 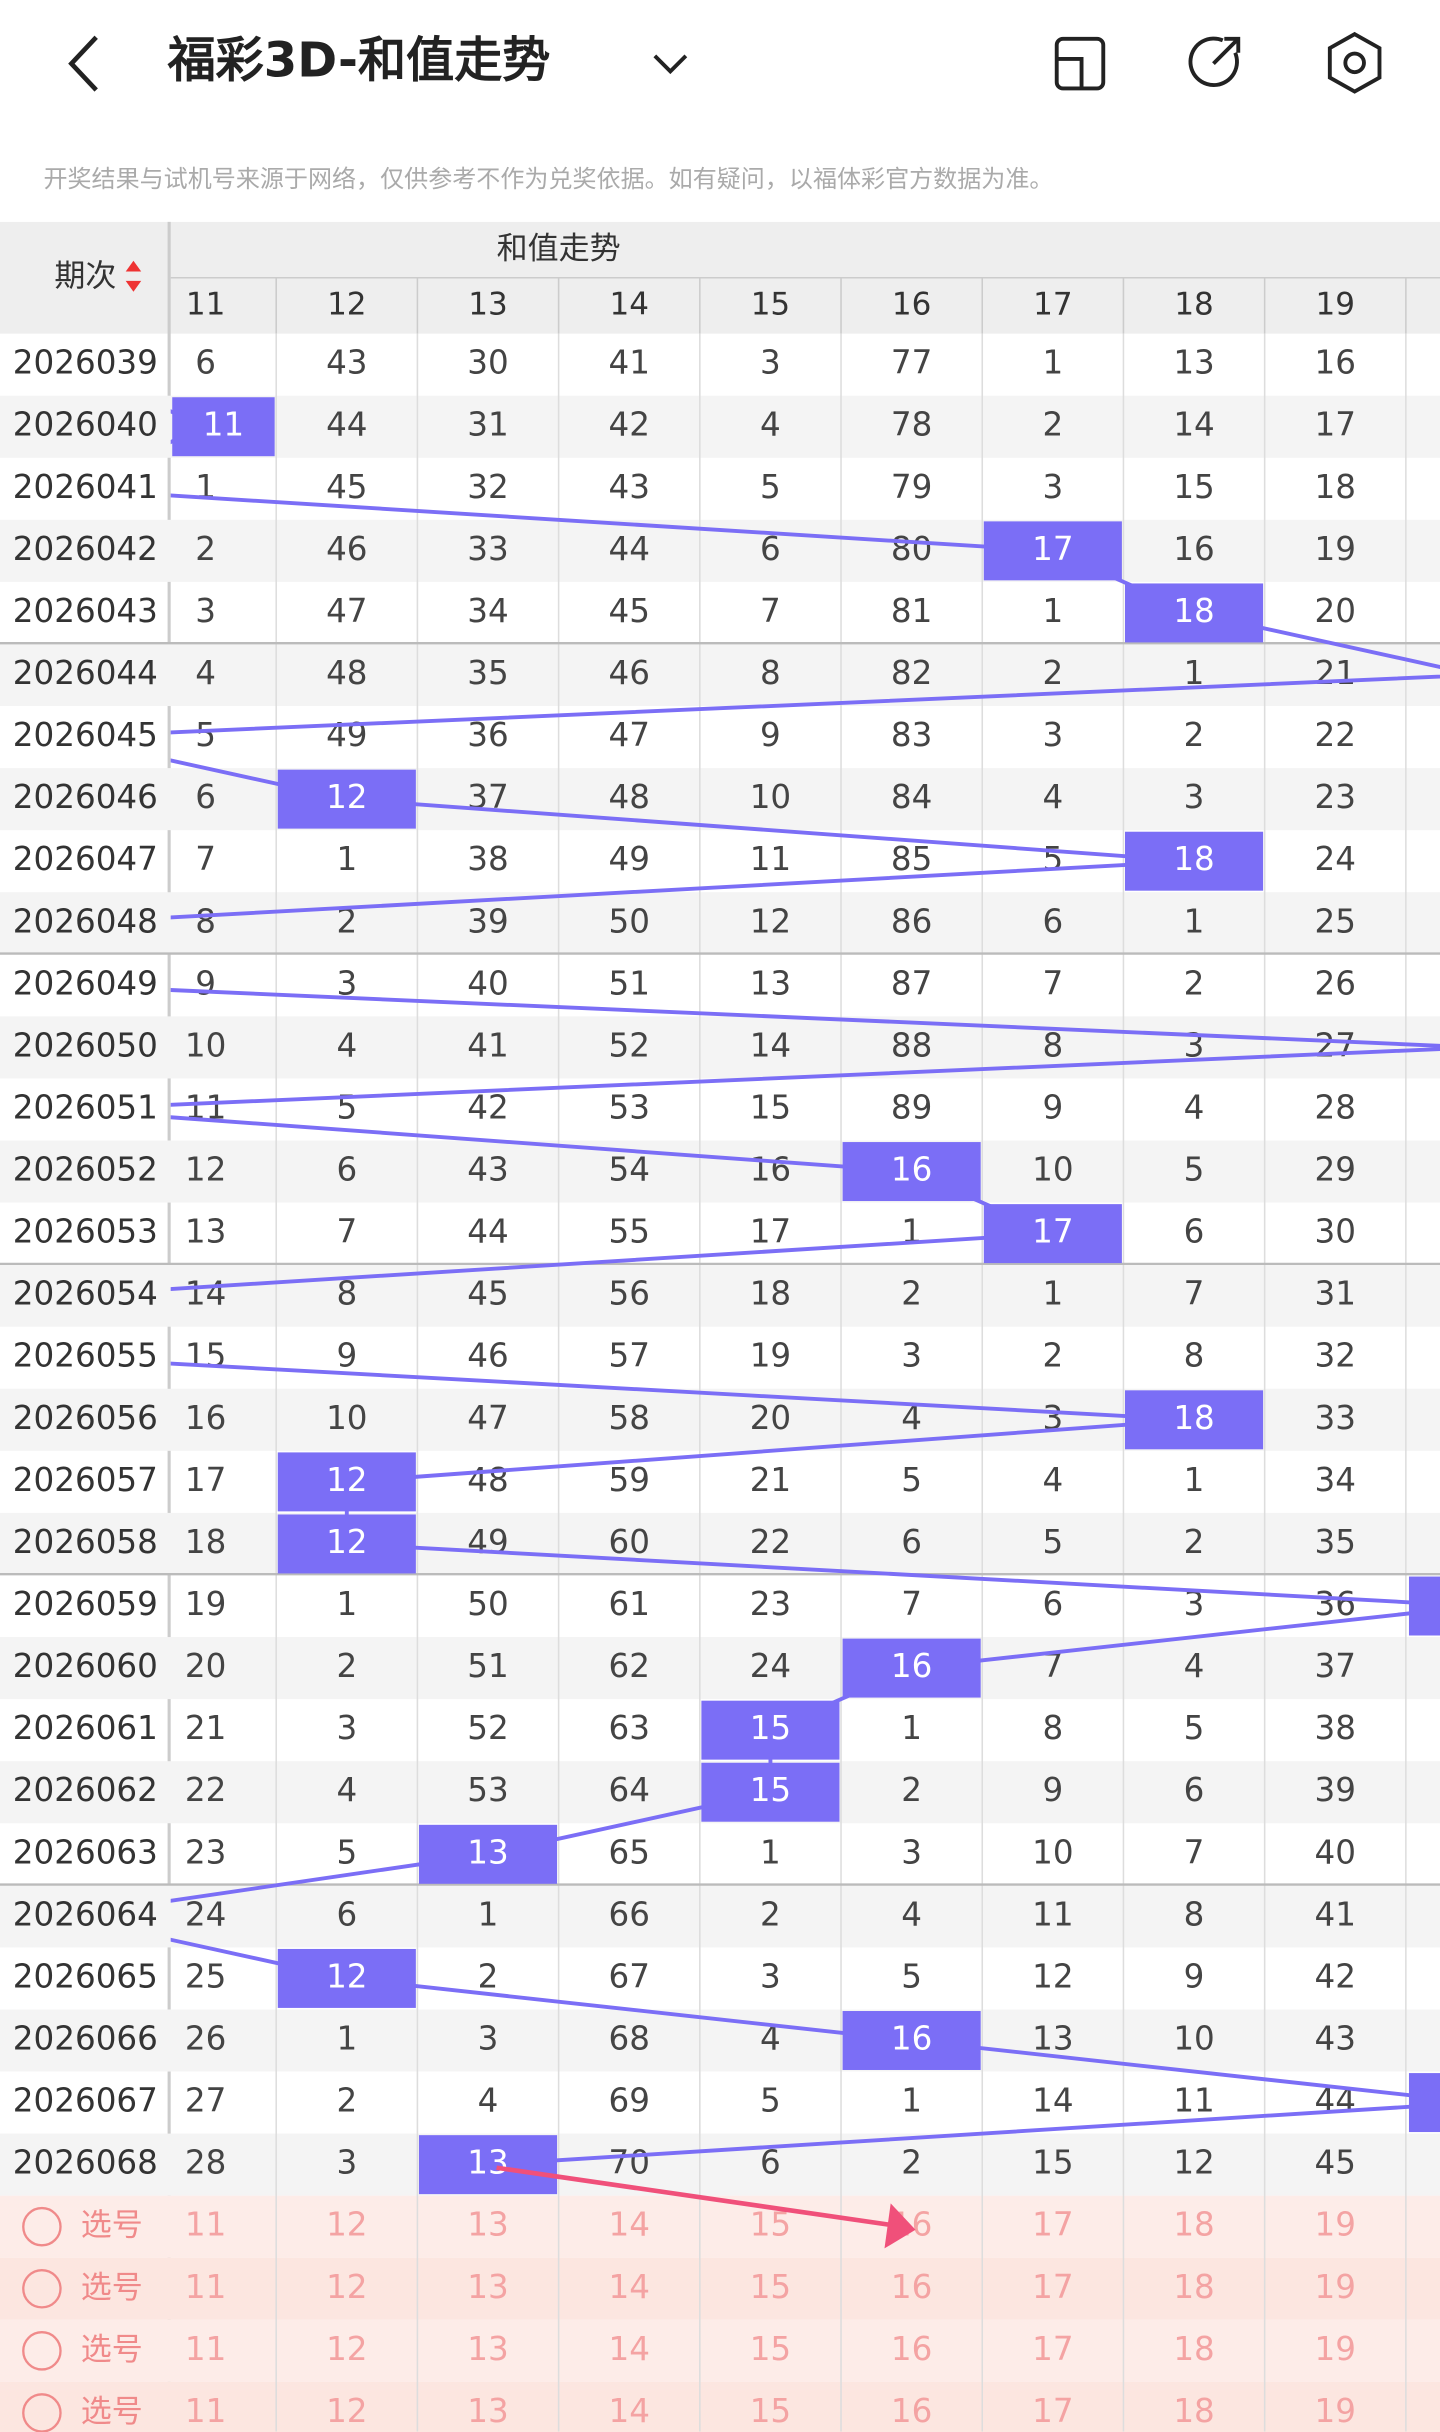 What do you see at coordinates (628, 859) in the screenshot?
I see `cell: 49` at bounding box center [628, 859].